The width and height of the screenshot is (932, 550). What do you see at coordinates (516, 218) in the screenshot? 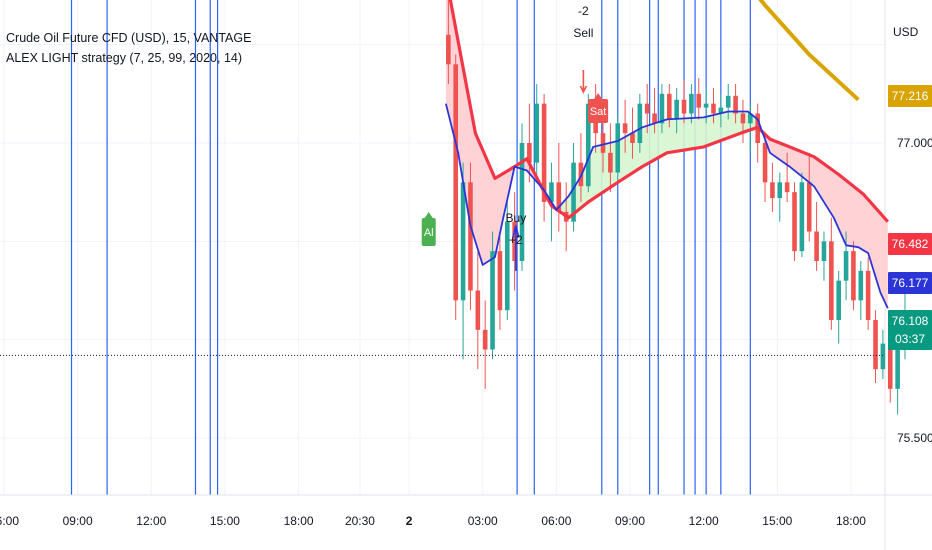
I see `buy-text-0: Buy` at bounding box center [516, 218].